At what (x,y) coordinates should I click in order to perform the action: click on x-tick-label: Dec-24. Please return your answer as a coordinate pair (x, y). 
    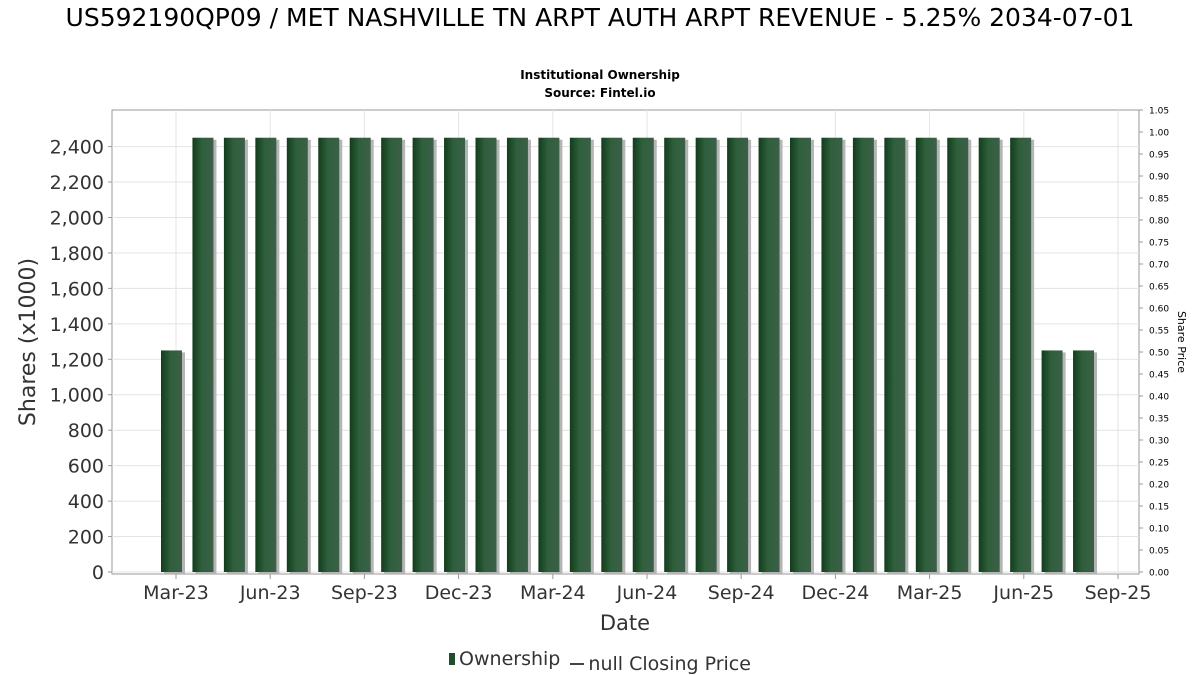
    Looking at the image, I should click on (835, 593).